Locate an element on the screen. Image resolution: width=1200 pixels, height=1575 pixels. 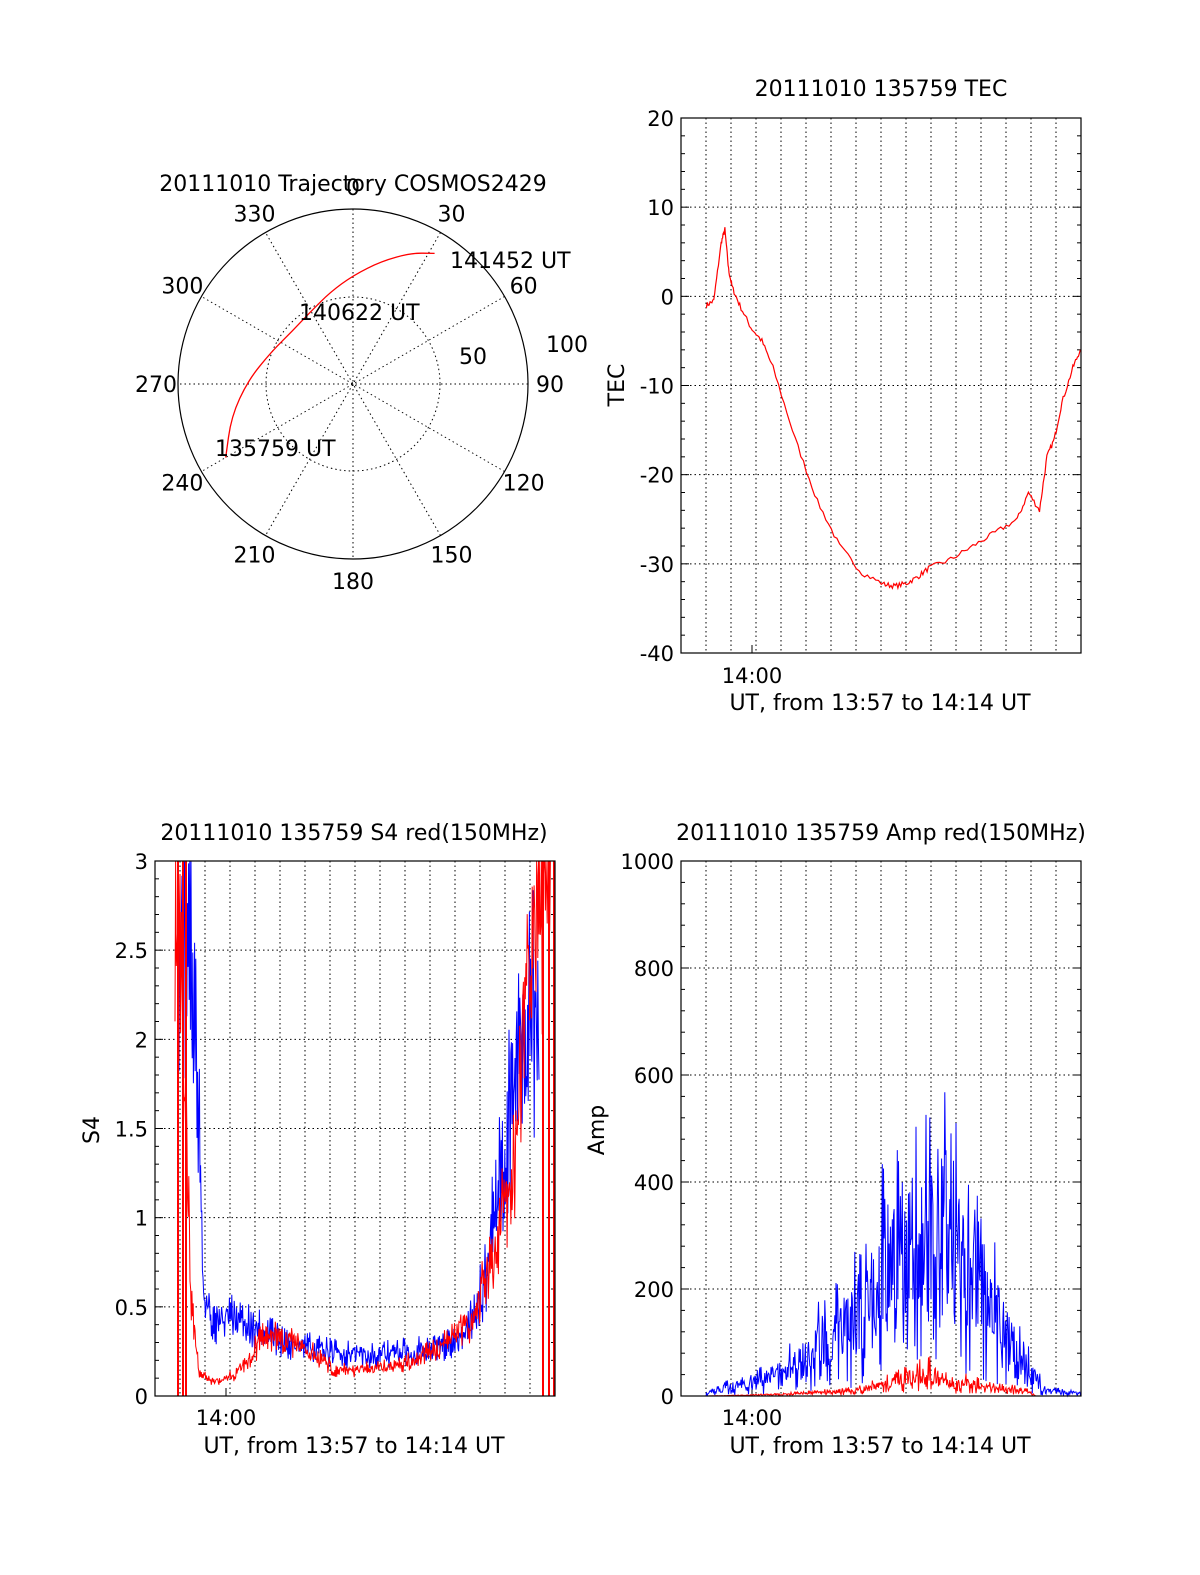
polar-azimuth-label-30: 30 is located at coordinates (452, 214).